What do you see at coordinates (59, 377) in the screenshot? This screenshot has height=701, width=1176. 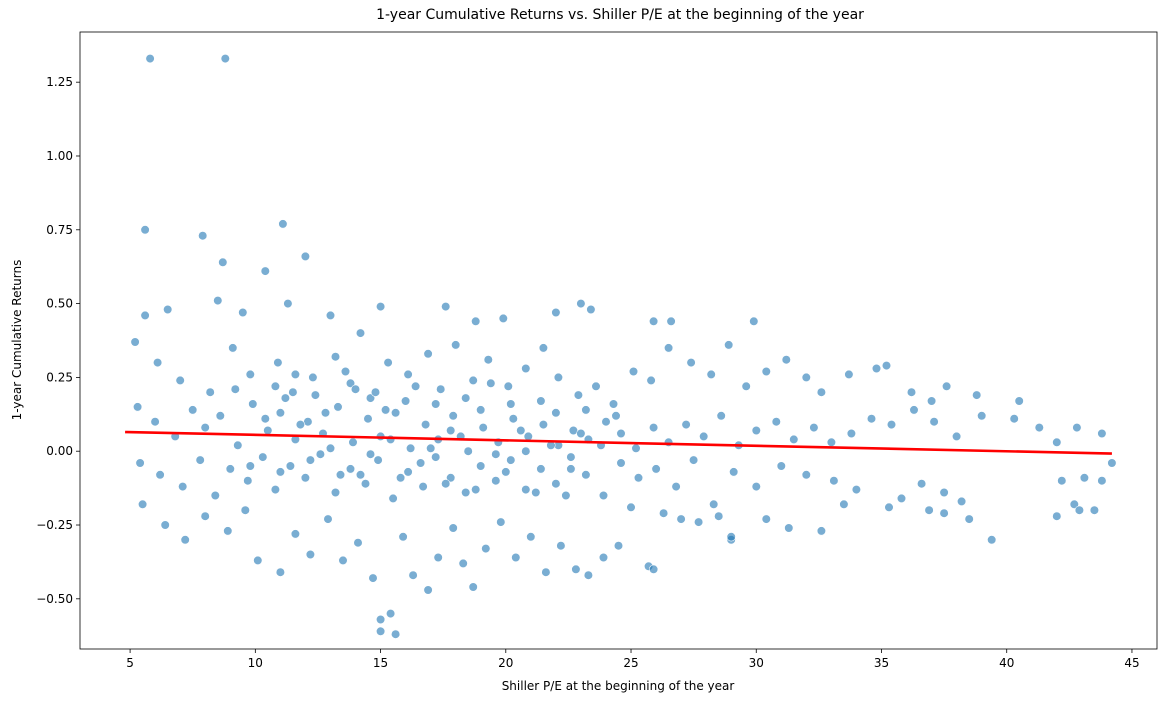 I see `y-tick-label: 0.25` at bounding box center [59, 377].